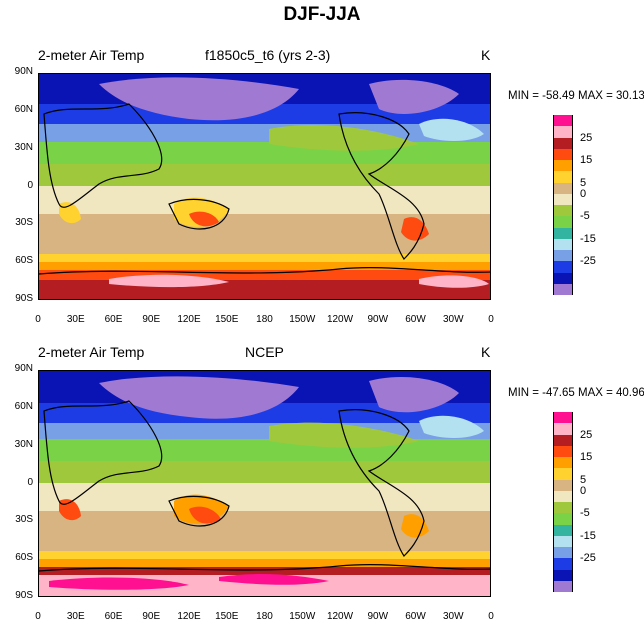 The height and width of the screenshot is (626, 644). I want to click on south-america-warm, so click(415, 526).